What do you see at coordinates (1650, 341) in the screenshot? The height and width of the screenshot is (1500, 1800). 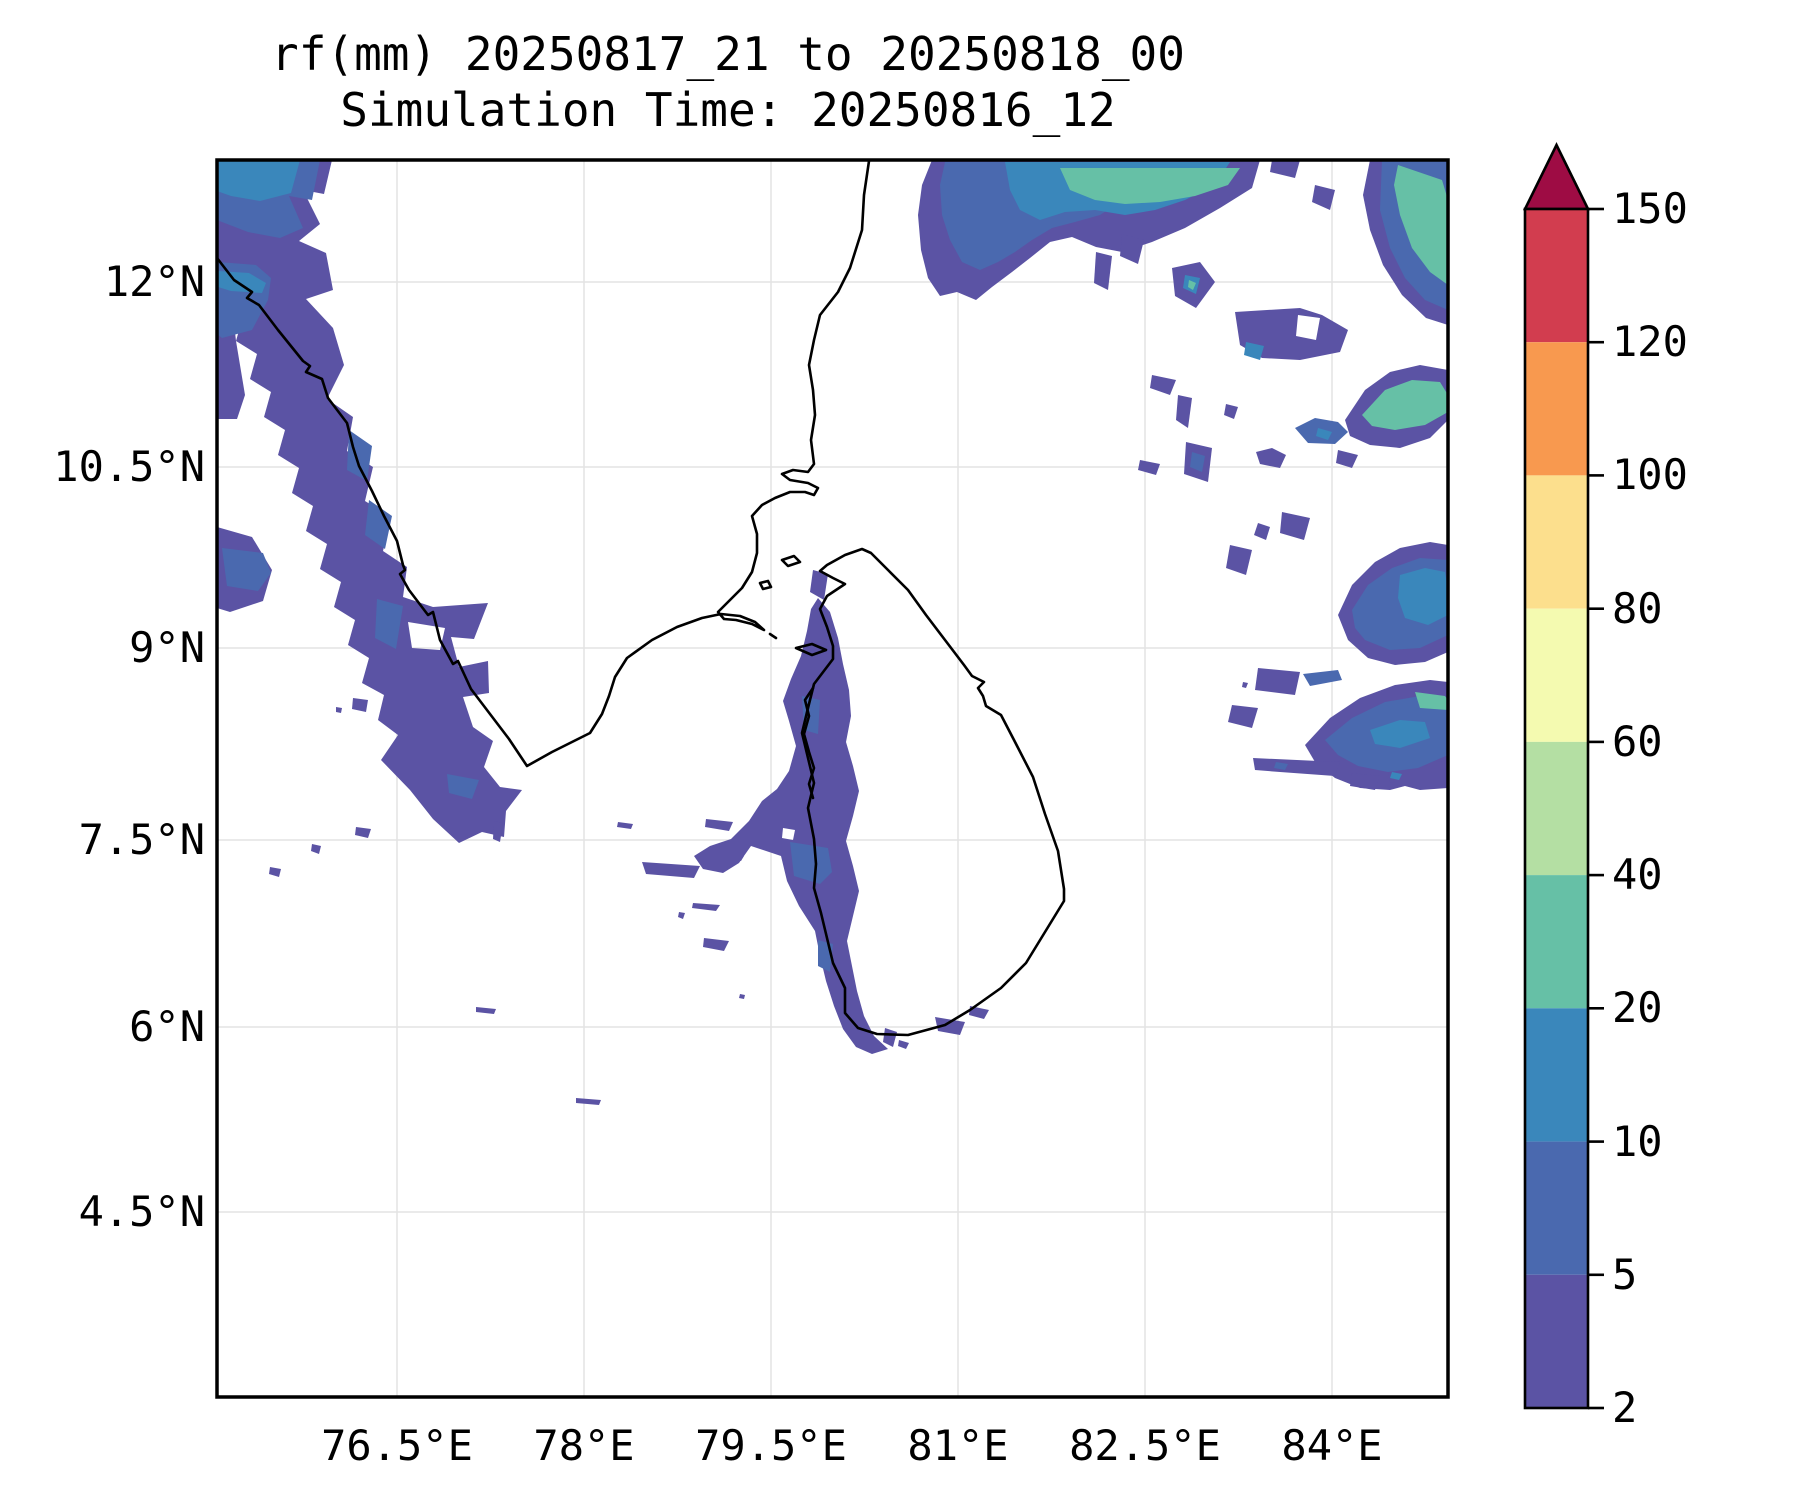 I see `cb-tick-120: 120` at bounding box center [1650, 341].